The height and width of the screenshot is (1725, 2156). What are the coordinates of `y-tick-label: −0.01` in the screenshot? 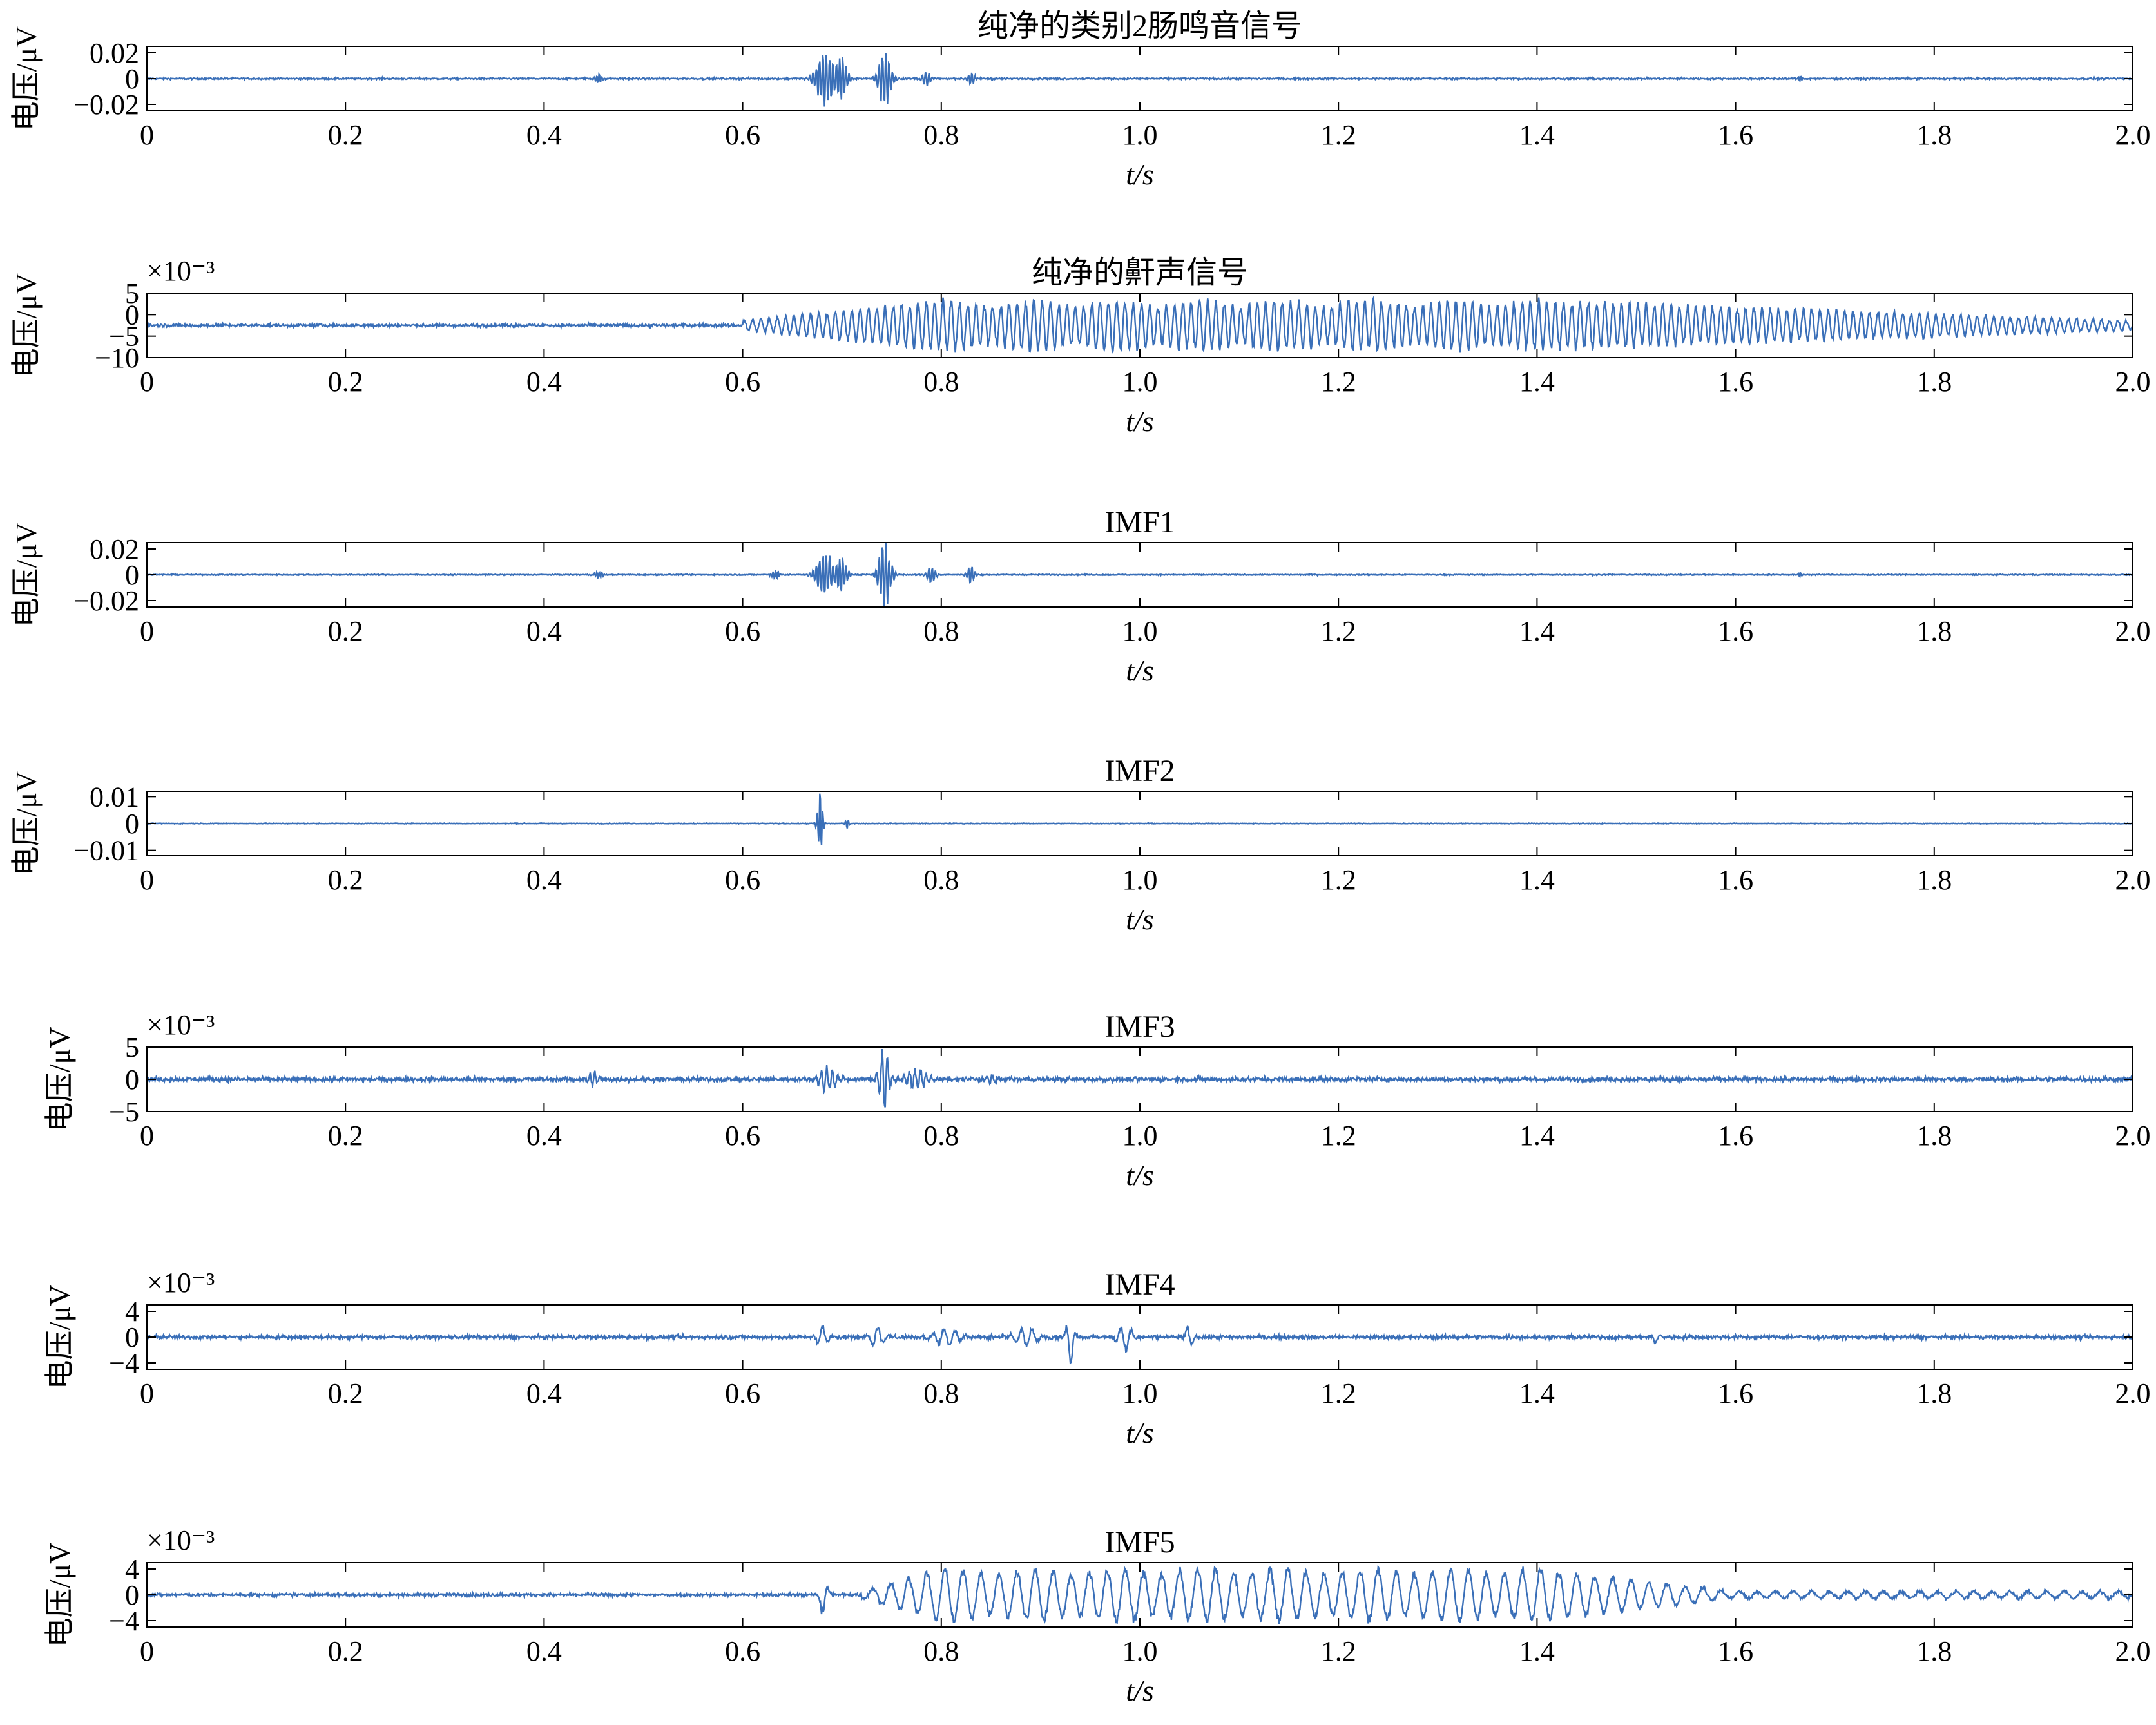 It's located at (106, 851).